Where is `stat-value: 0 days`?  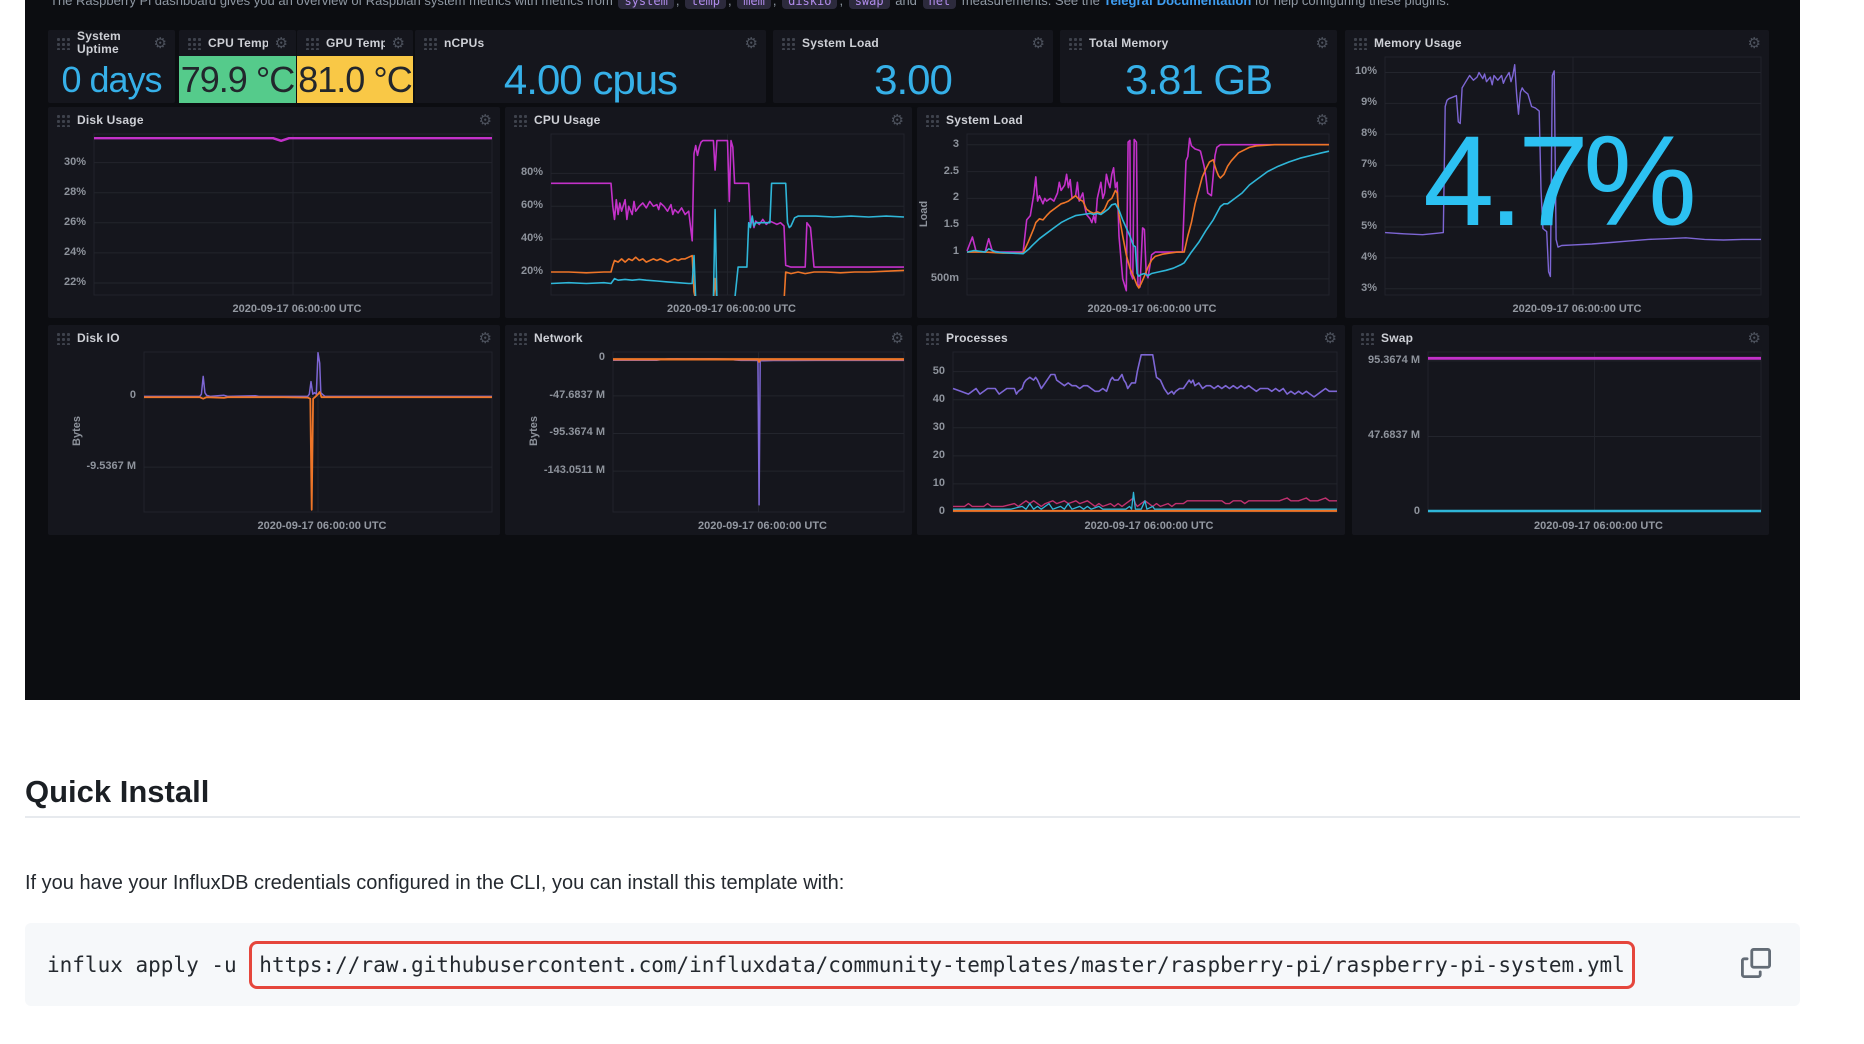 stat-value: 0 days is located at coordinates (111, 79).